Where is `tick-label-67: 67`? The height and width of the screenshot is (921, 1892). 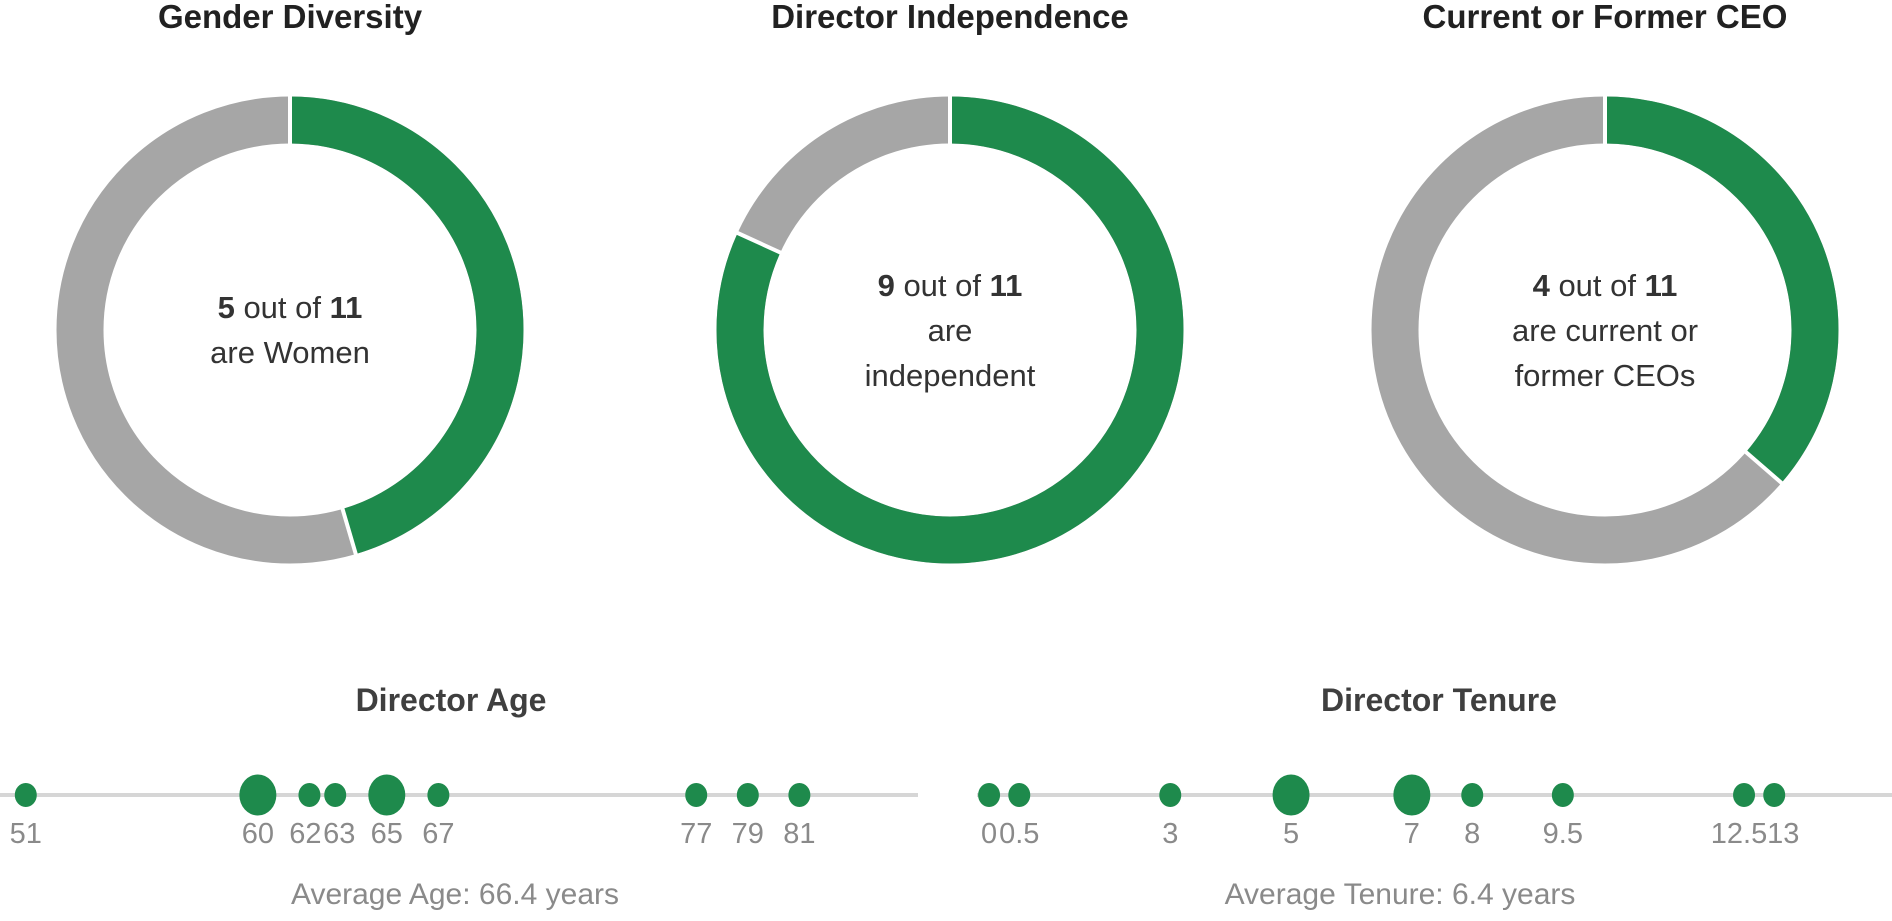
tick-label-67: 67 is located at coordinates (438, 834).